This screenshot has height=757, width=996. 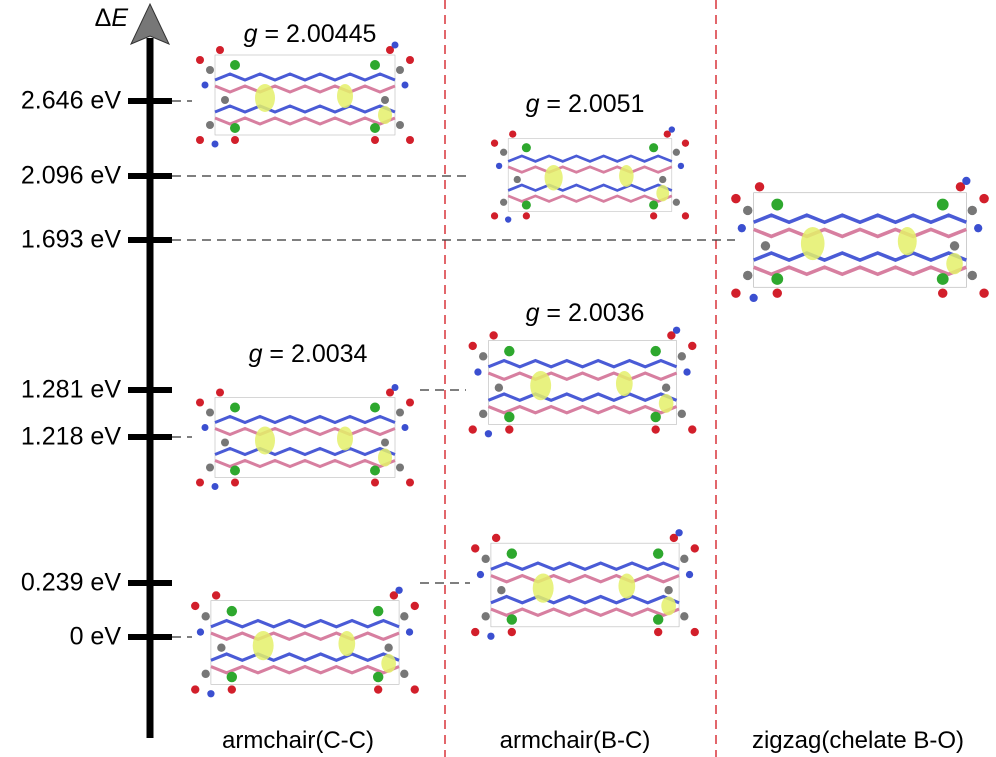 I want to click on column-label: armchair(B-C), so click(x=575, y=740).